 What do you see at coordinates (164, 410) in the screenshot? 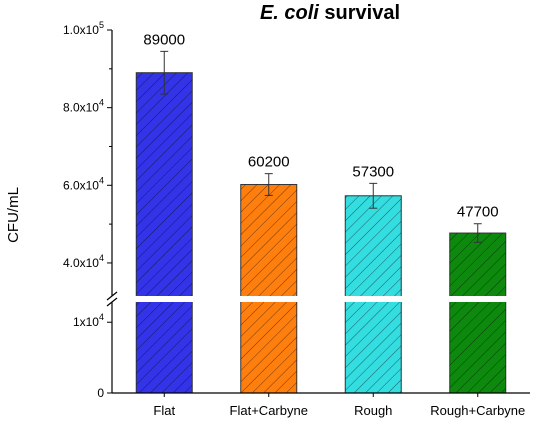
I see `category-label: Flat` at bounding box center [164, 410].